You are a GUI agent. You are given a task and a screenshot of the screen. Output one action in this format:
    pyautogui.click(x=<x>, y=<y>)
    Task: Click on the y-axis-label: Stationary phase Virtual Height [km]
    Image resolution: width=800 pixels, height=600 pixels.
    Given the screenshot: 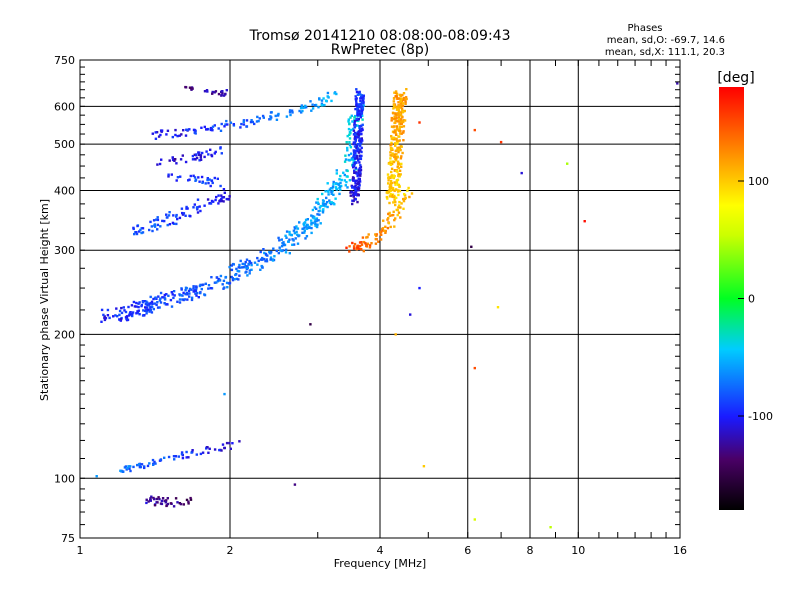 What is the action you would take?
    pyautogui.click(x=44, y=300)
    